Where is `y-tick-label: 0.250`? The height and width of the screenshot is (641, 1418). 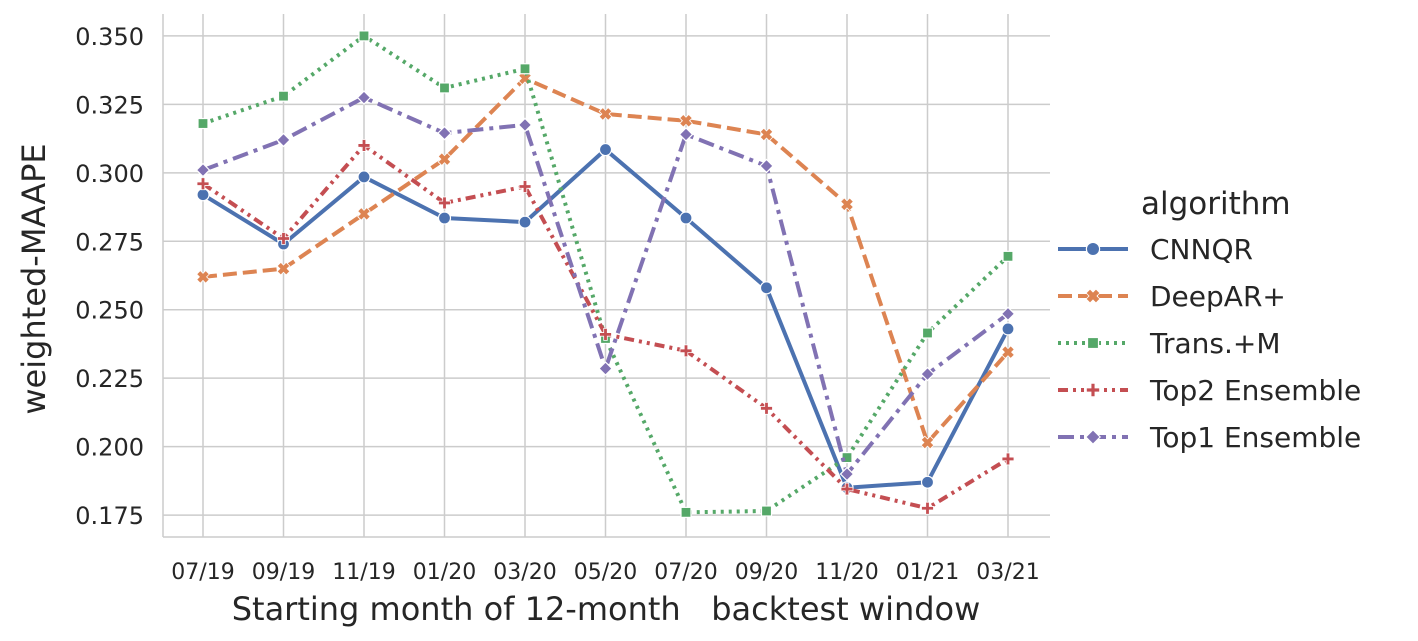 y-tick-label: 0.250 is located at coordinates (109, 311).